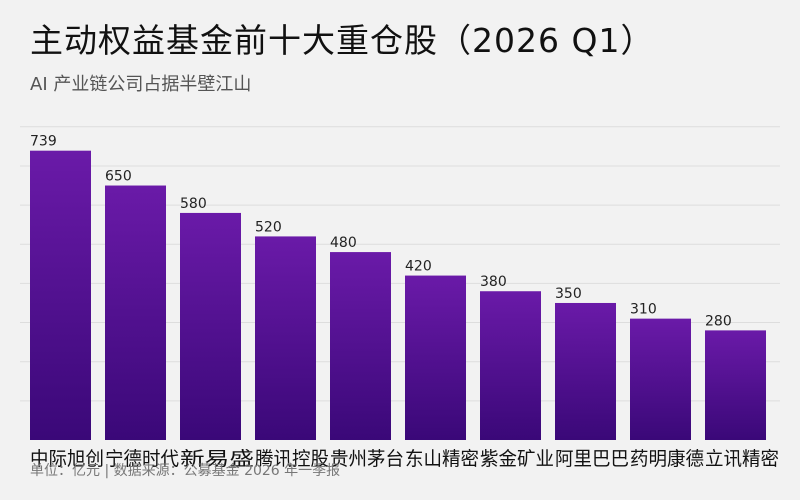  What do you see at coordinates (442, 459) in the screenshot?
I see `category-label: 东山精密` at bounding box center [442, 459].